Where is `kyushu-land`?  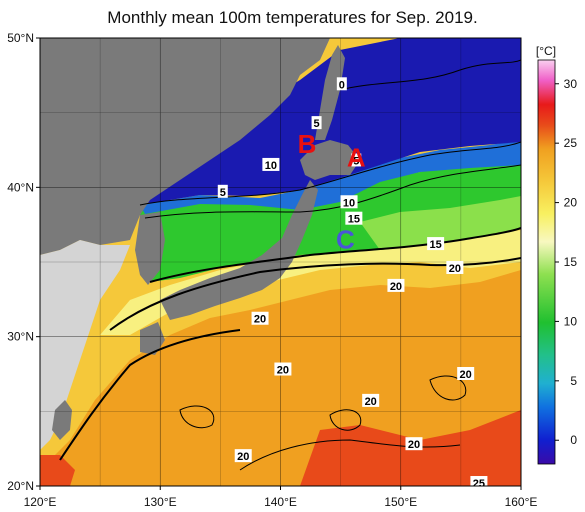 kyushu-land is located at coordinates (152, 338).